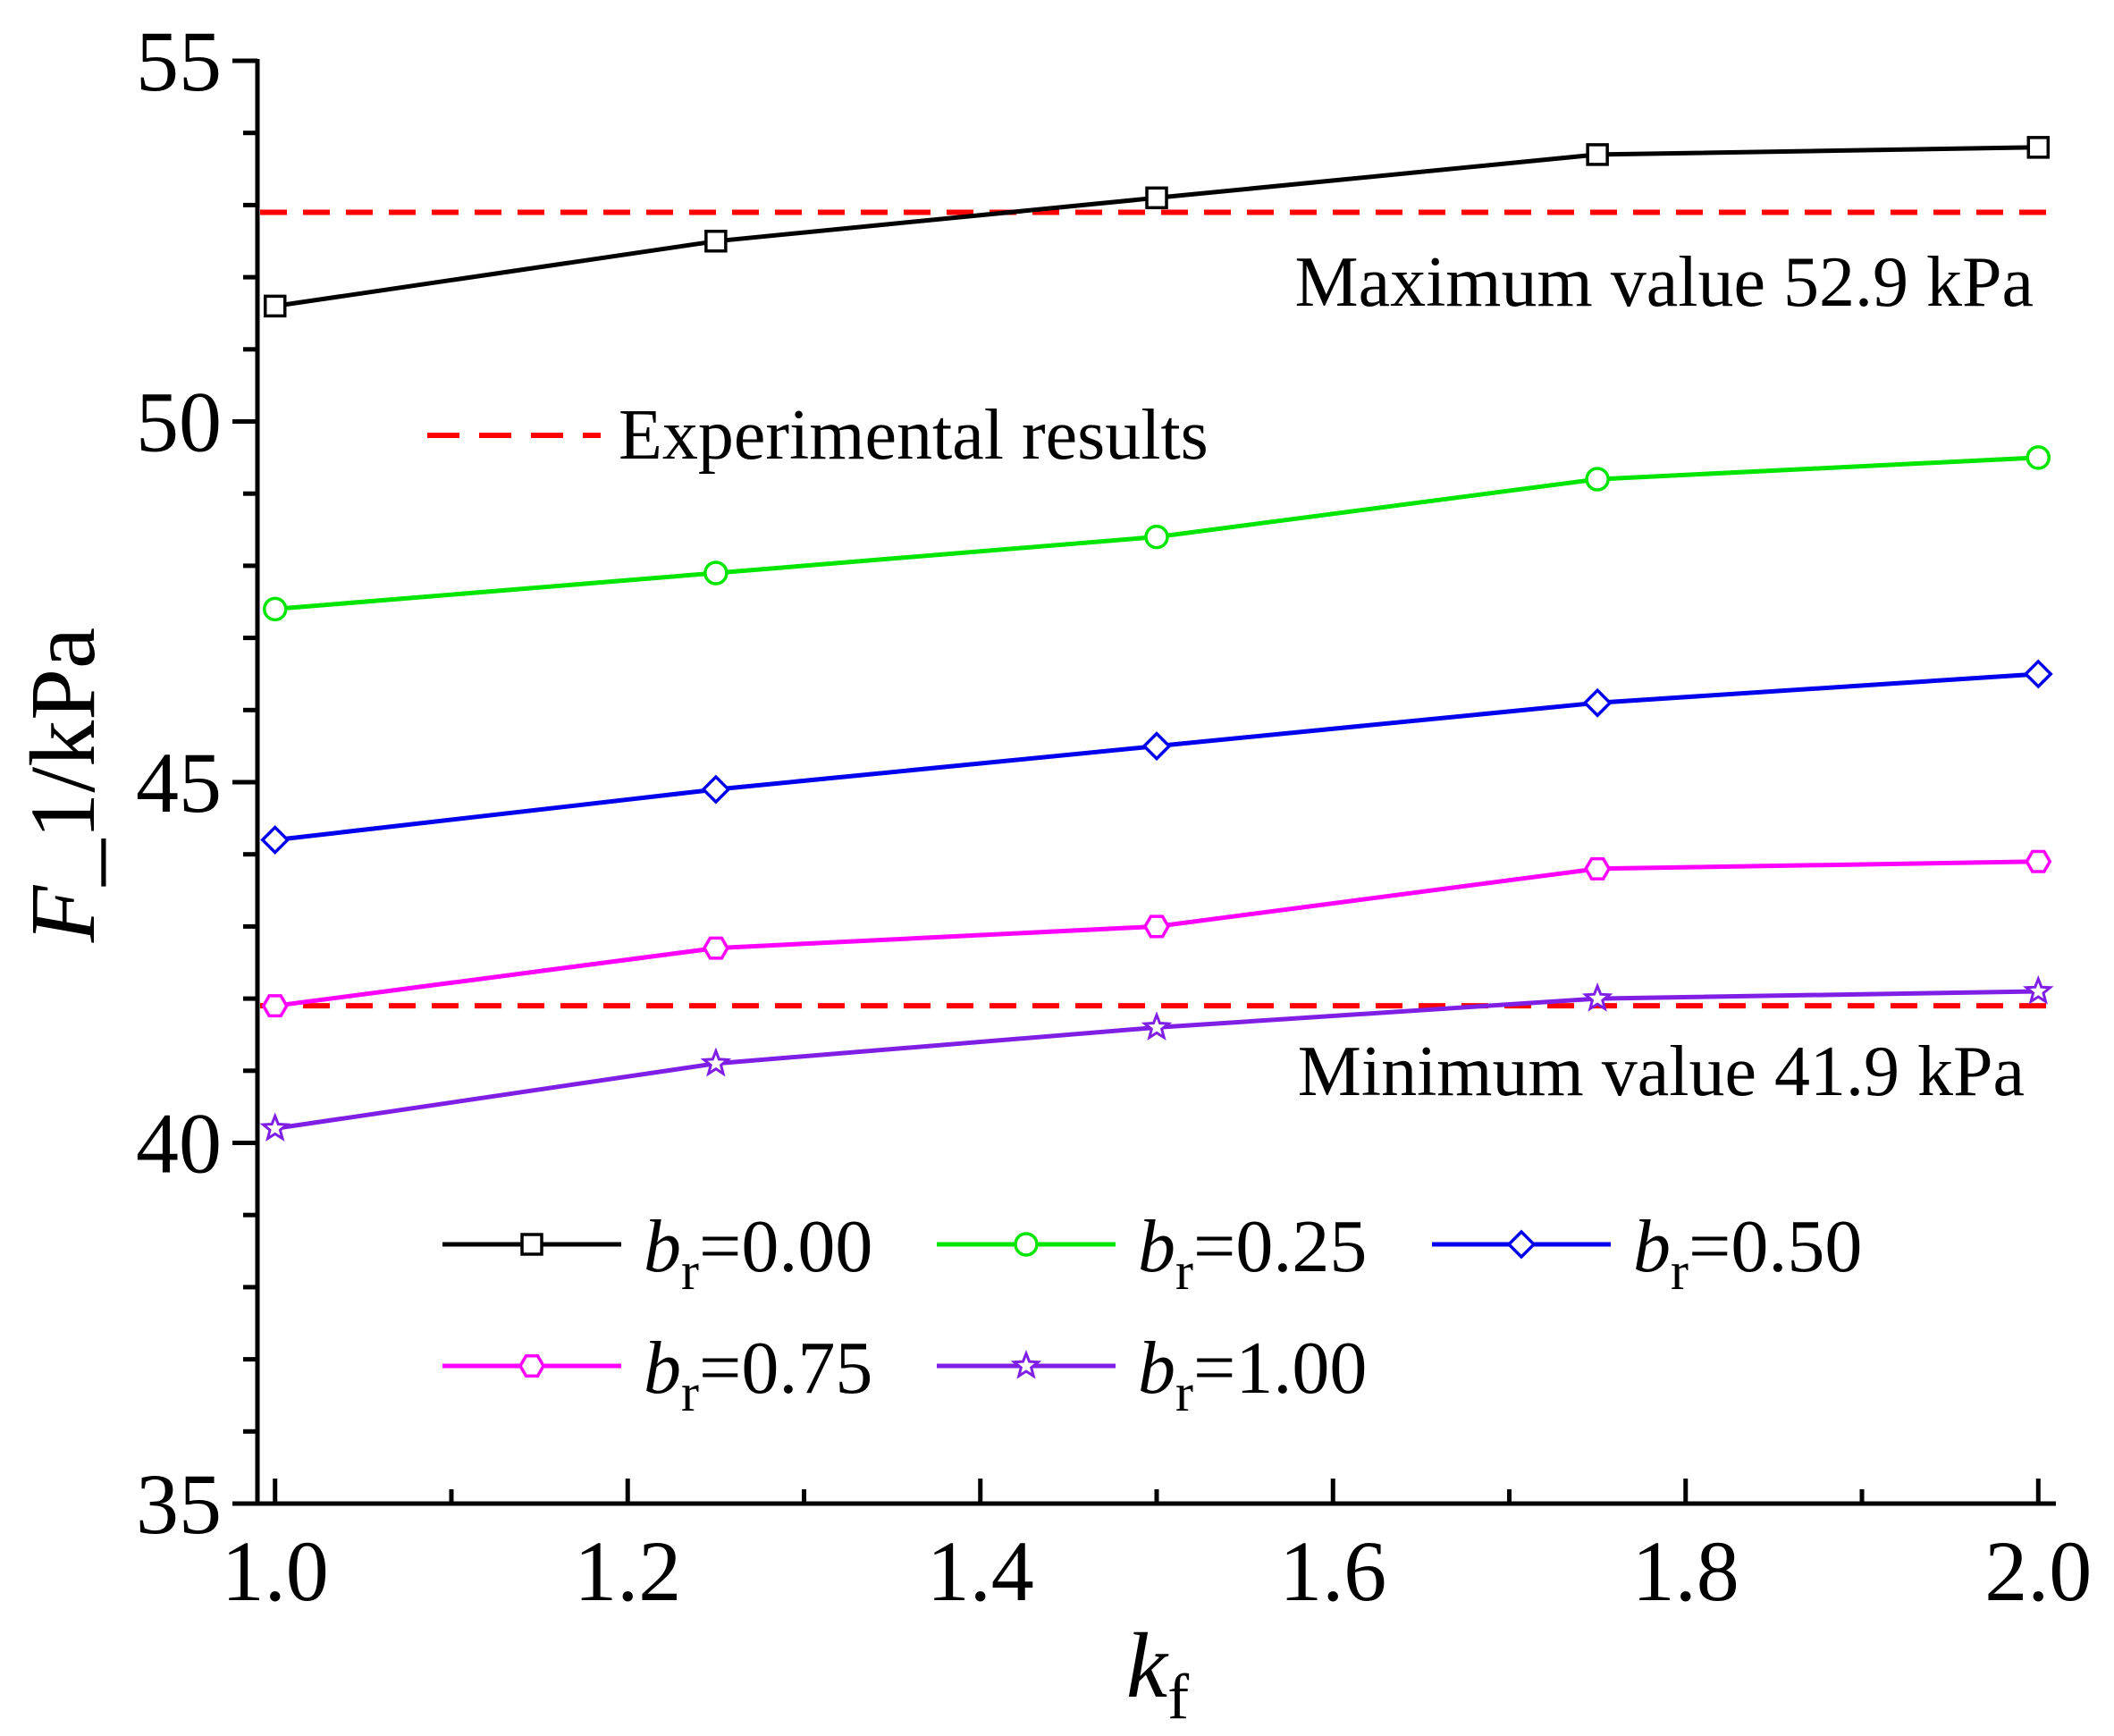  What do you see at coordinates (914, 435) in the screenshot?
I see `legend-experimental-label: Experimental results` at bounding box center [914, 435].